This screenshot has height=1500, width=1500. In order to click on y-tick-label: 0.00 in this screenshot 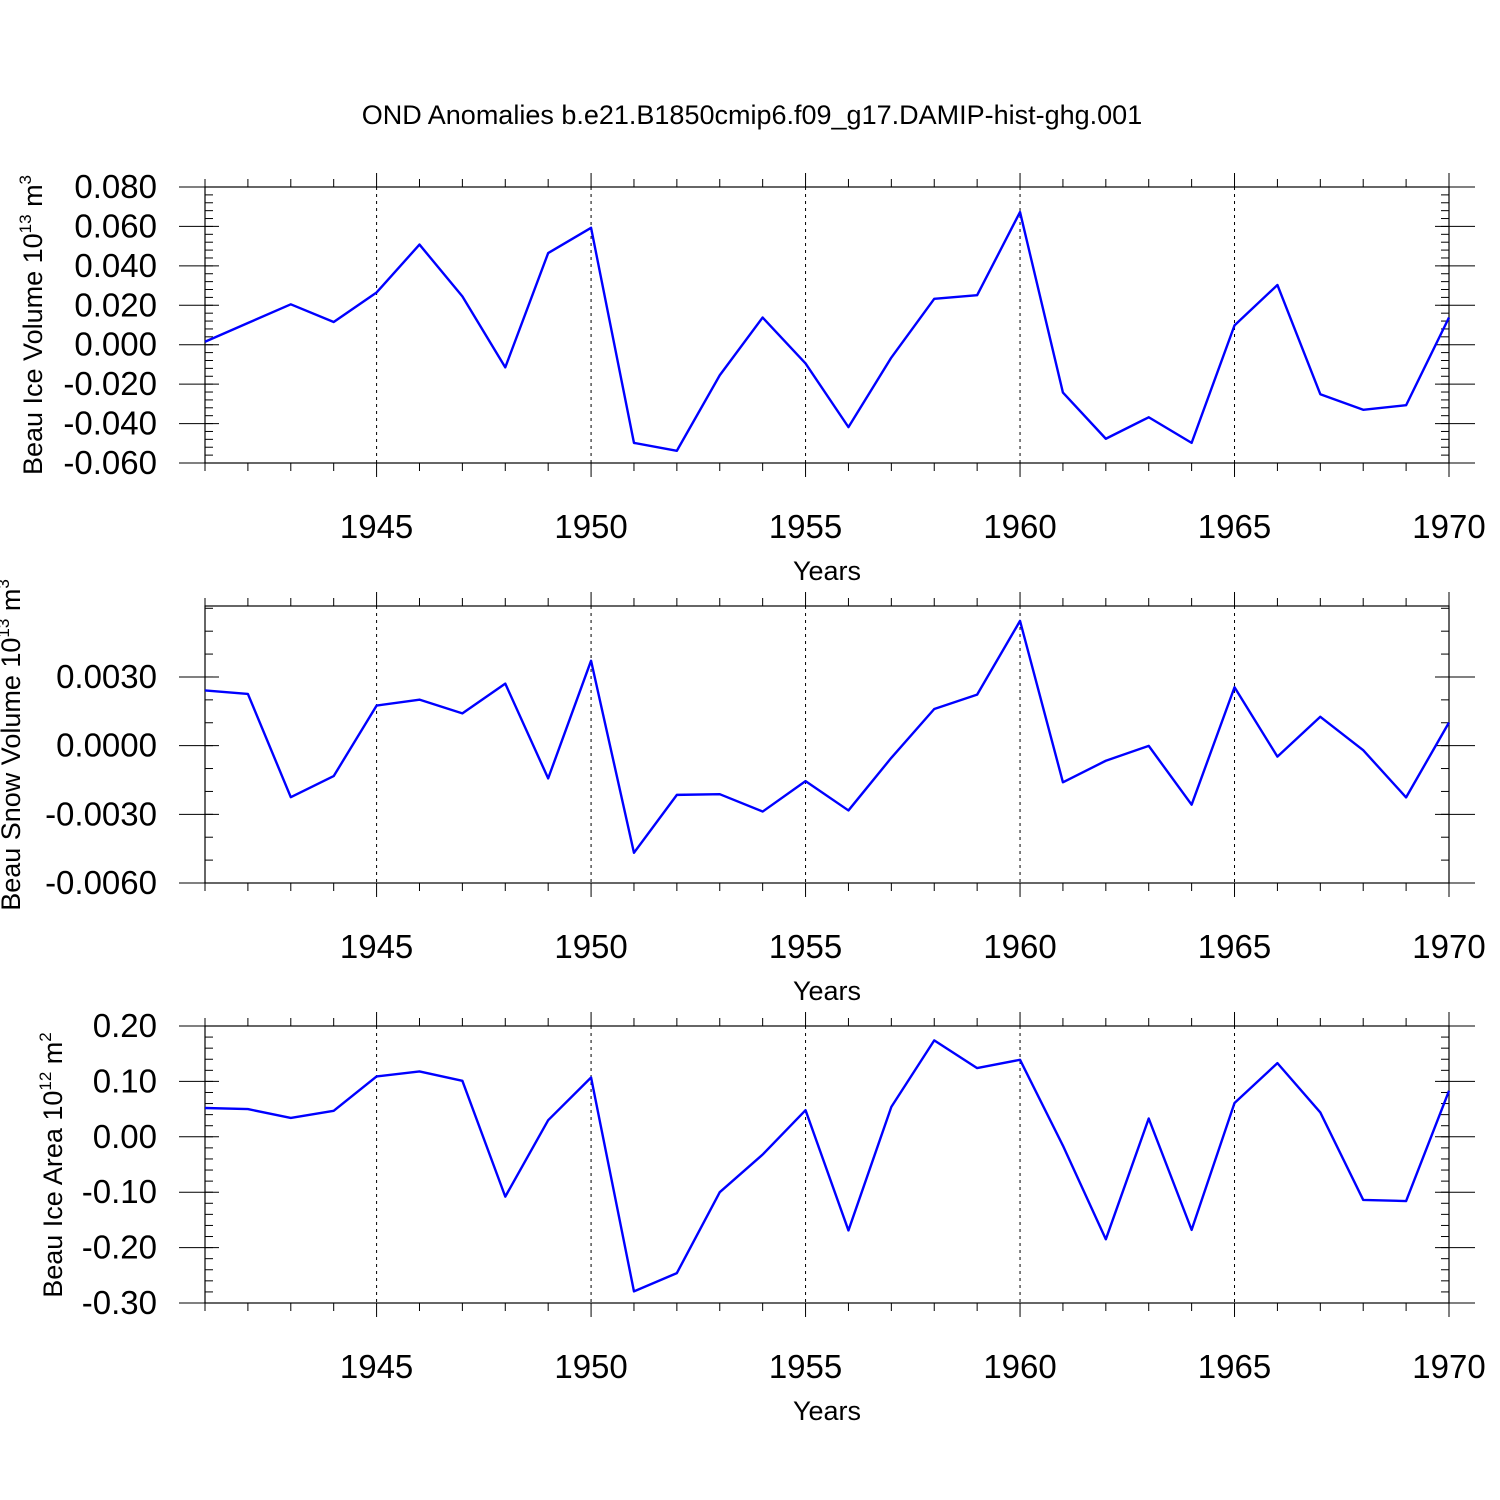, I will do `click(125, 1136)`.